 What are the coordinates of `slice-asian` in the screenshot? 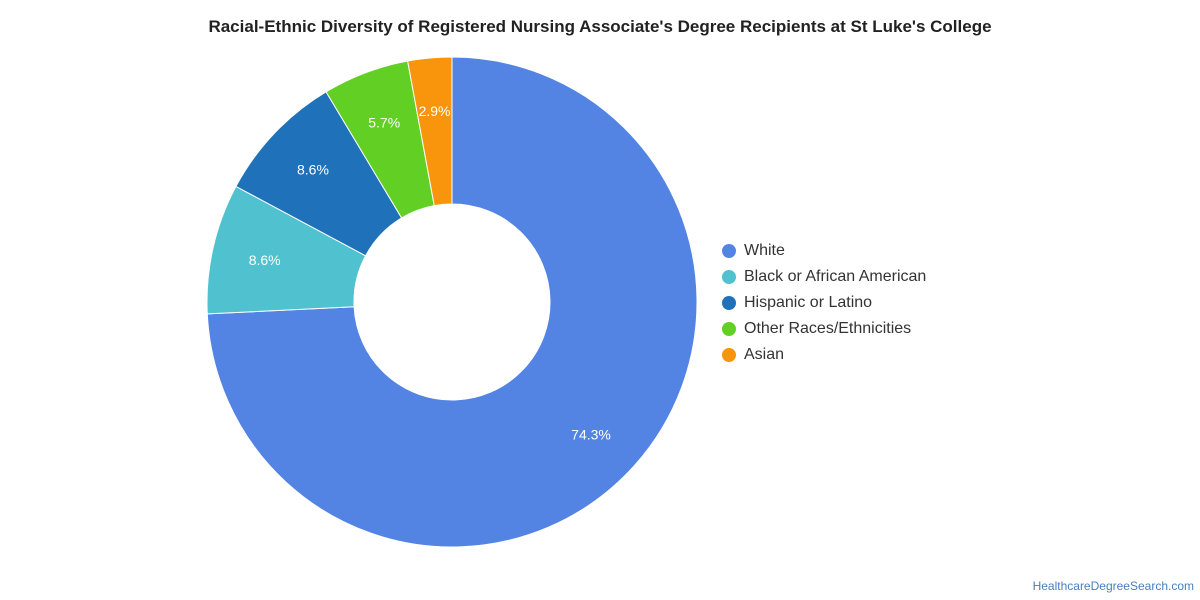 It's located at (430, 131).